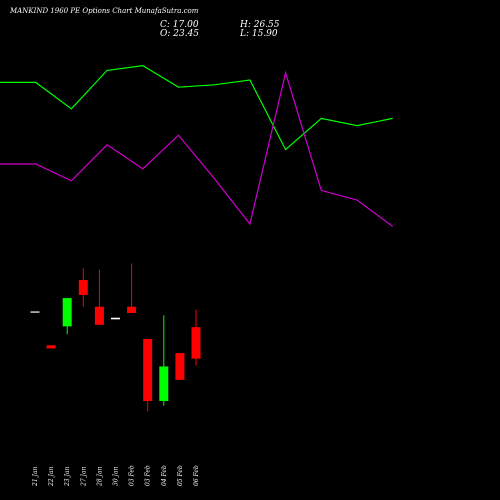  I want to click on open-value: O: 23.45, so click(180, 34).